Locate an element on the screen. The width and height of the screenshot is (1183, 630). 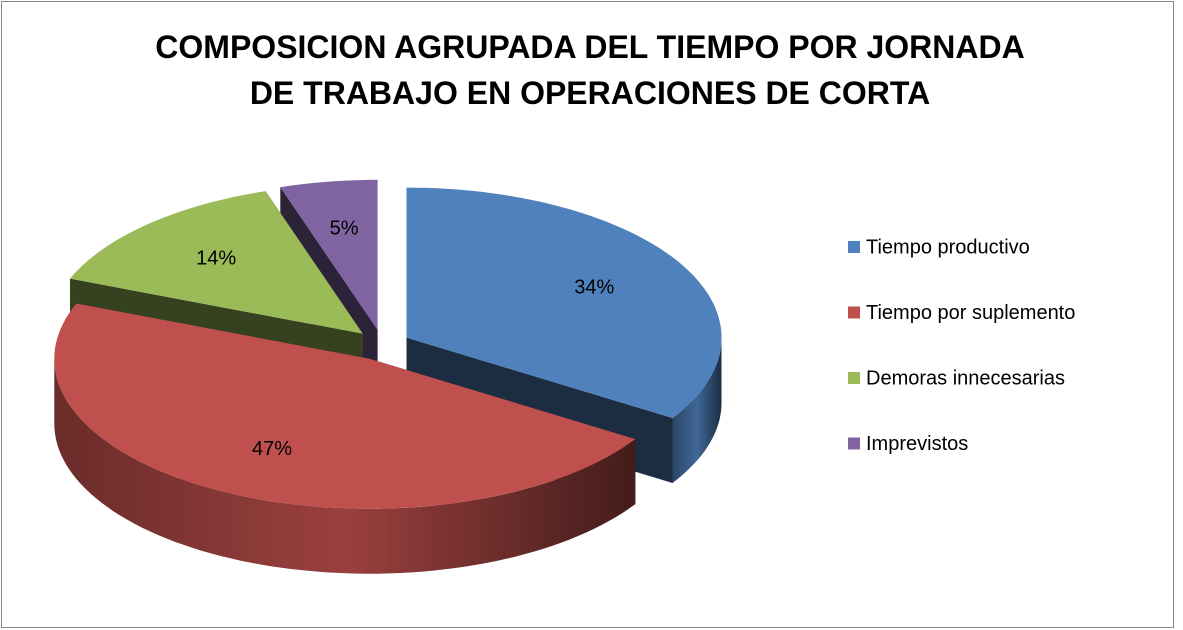
legend-label: Imprevistos is located at coordinates (917, 444).